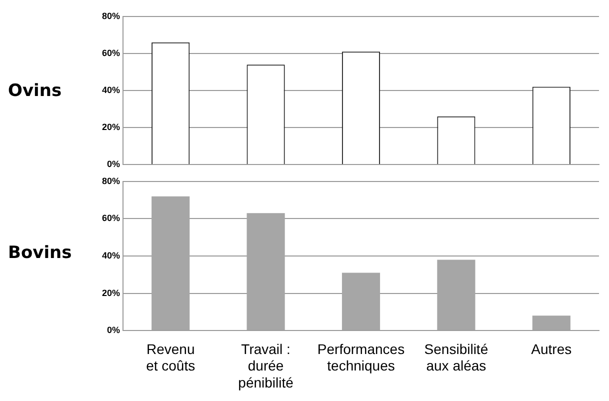  Describe the element at coordinates (40, 253) in the screenshot. I see `y-axis-title: Bovins` at that location.